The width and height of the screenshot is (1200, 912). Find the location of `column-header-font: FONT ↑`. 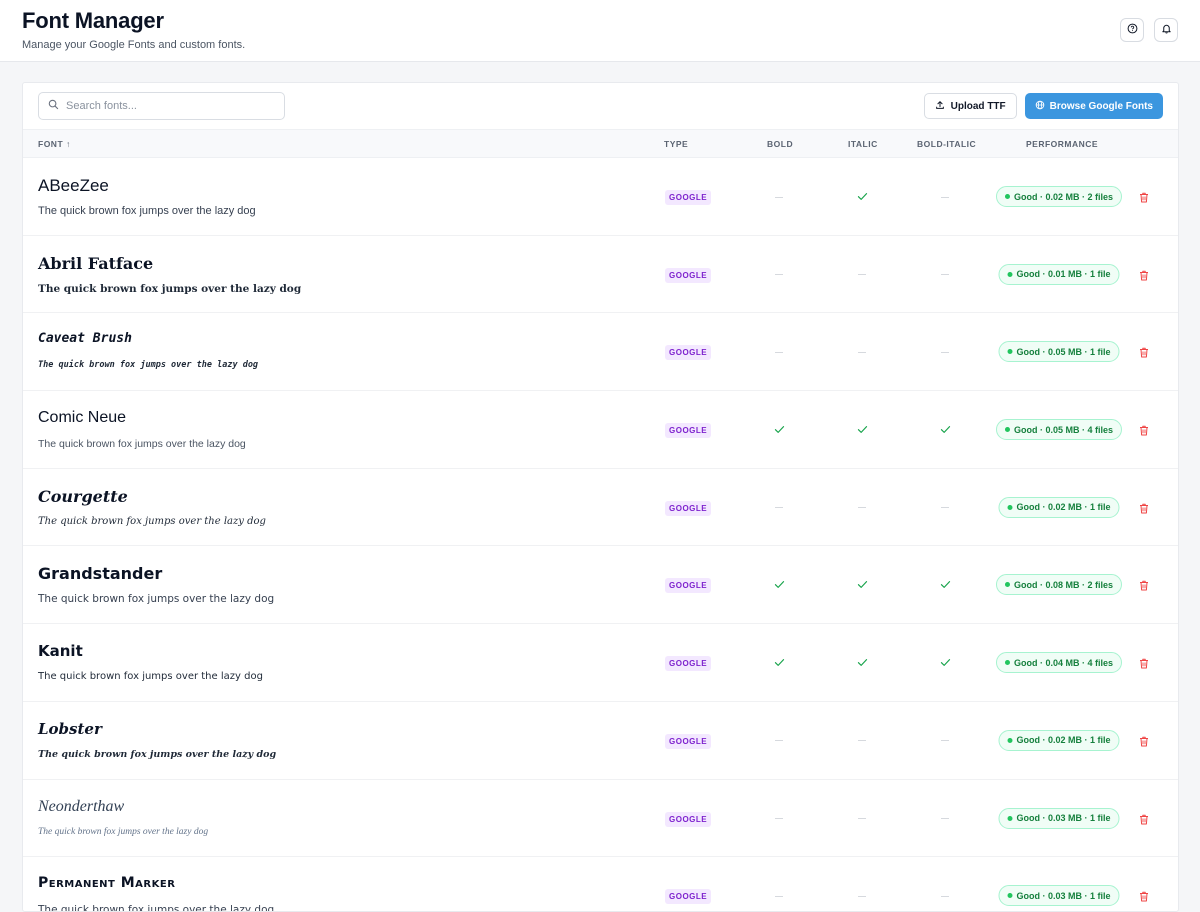

column-header-font: FONT ↑ is located at coordinates (54, 144).